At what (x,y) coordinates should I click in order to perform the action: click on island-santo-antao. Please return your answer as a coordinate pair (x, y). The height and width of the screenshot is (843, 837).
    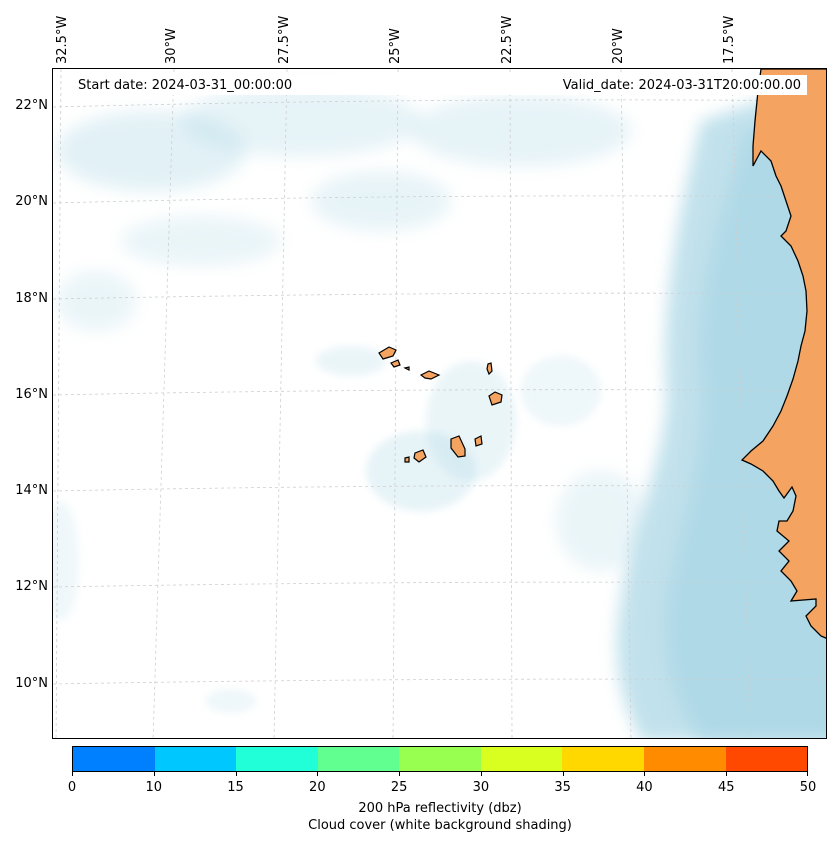
    Looking at the image, I should click on (387, 353).